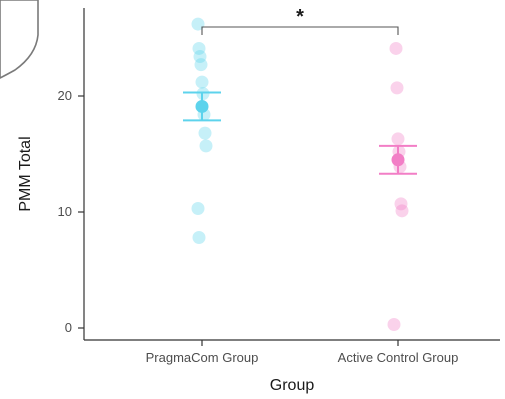 The image size is (505, 399). Describe the element at coordinates (300, 30) in the screenshot. I see `significance-bracket` at that location.